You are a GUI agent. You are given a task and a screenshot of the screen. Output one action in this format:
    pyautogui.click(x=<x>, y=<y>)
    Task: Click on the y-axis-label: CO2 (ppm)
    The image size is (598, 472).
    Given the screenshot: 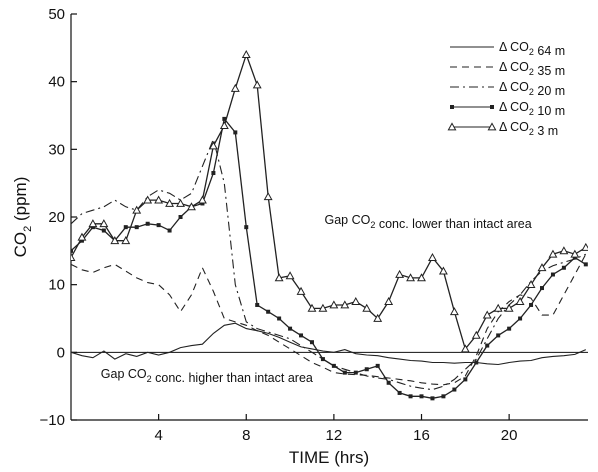 What is the action you would take?
    pyautogui.click(x=22, y=217)
    